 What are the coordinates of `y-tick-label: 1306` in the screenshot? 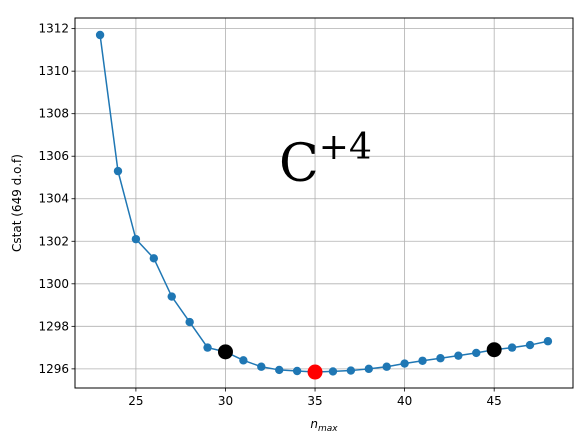 It's located at (53, 156).